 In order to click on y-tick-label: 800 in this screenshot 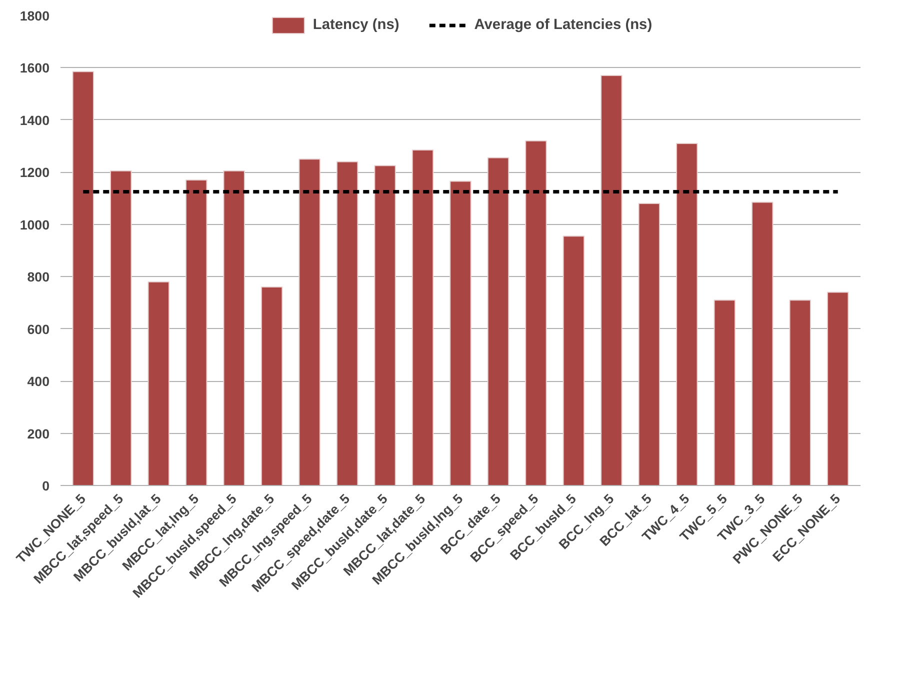, I will do `click(38, 277)`.